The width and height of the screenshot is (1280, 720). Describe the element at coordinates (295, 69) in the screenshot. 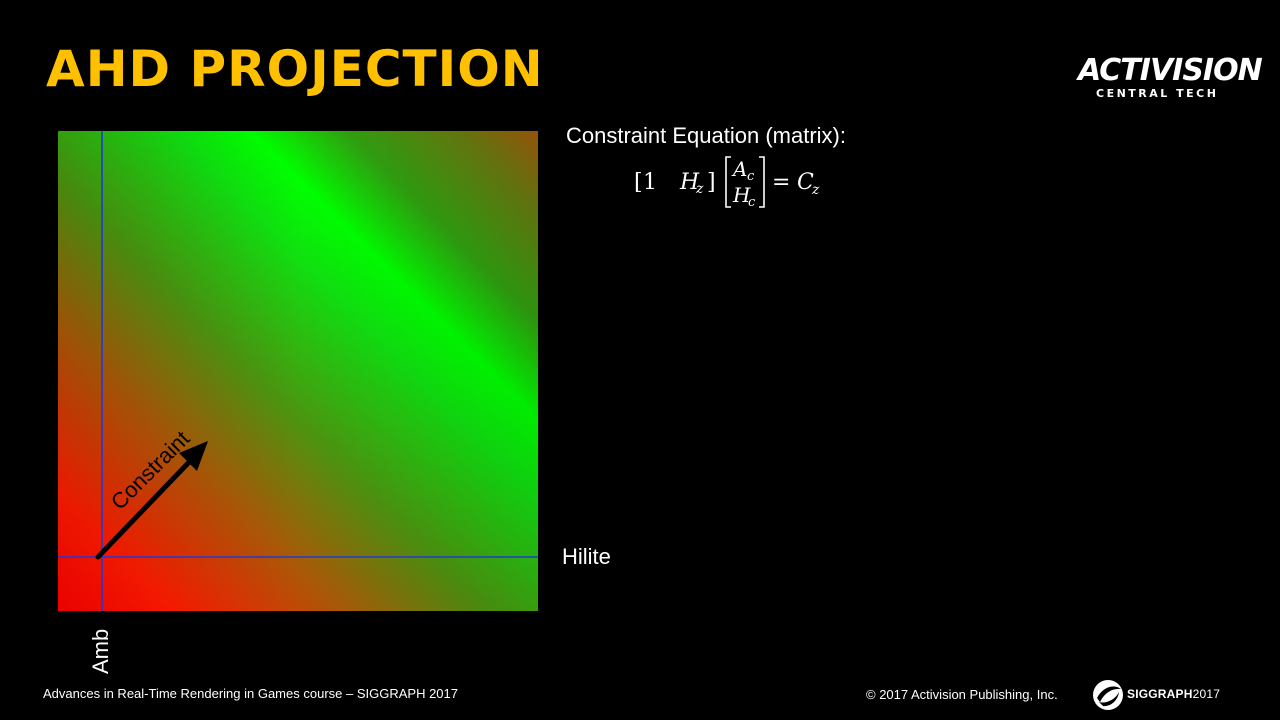

I see `slide-title: AHD PROJECTION` at that location.